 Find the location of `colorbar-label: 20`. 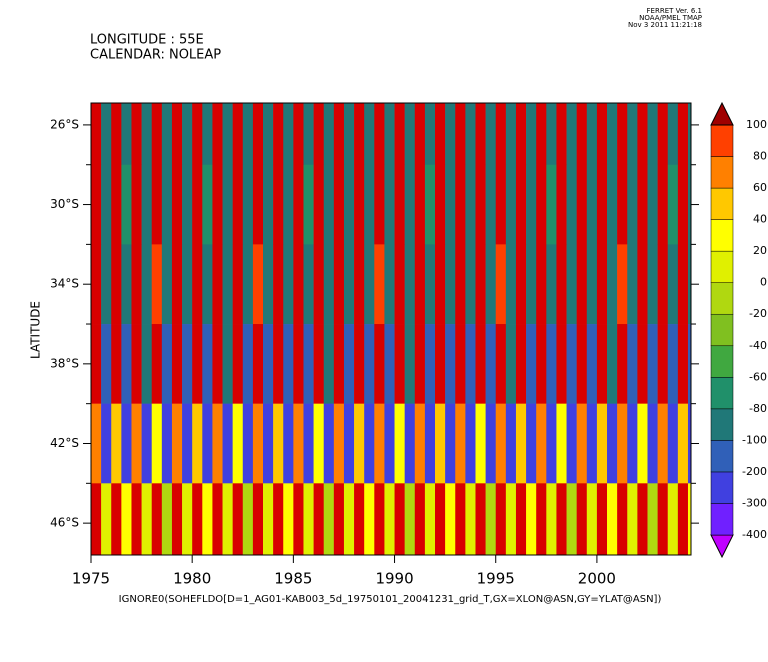

colorbar-label: 20 is located at coordinates (760, 250).